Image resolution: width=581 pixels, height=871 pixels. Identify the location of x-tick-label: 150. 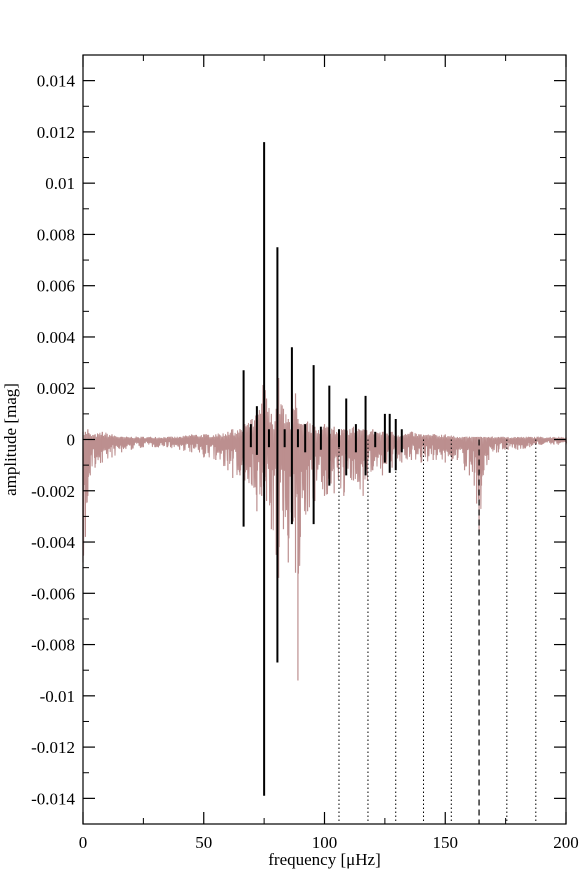
(446, 842).